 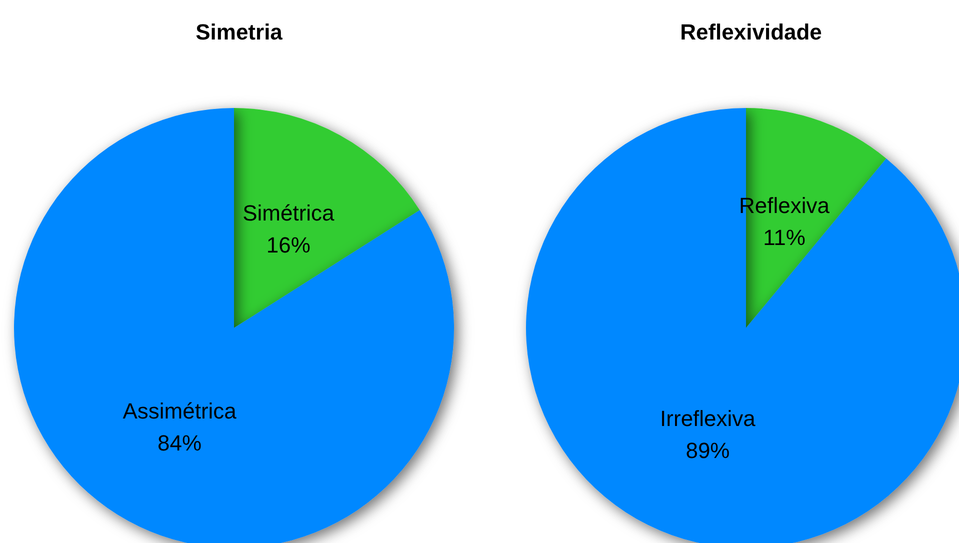 I want to click on chart-title: Reflexividade, so click(x=751, y=32).